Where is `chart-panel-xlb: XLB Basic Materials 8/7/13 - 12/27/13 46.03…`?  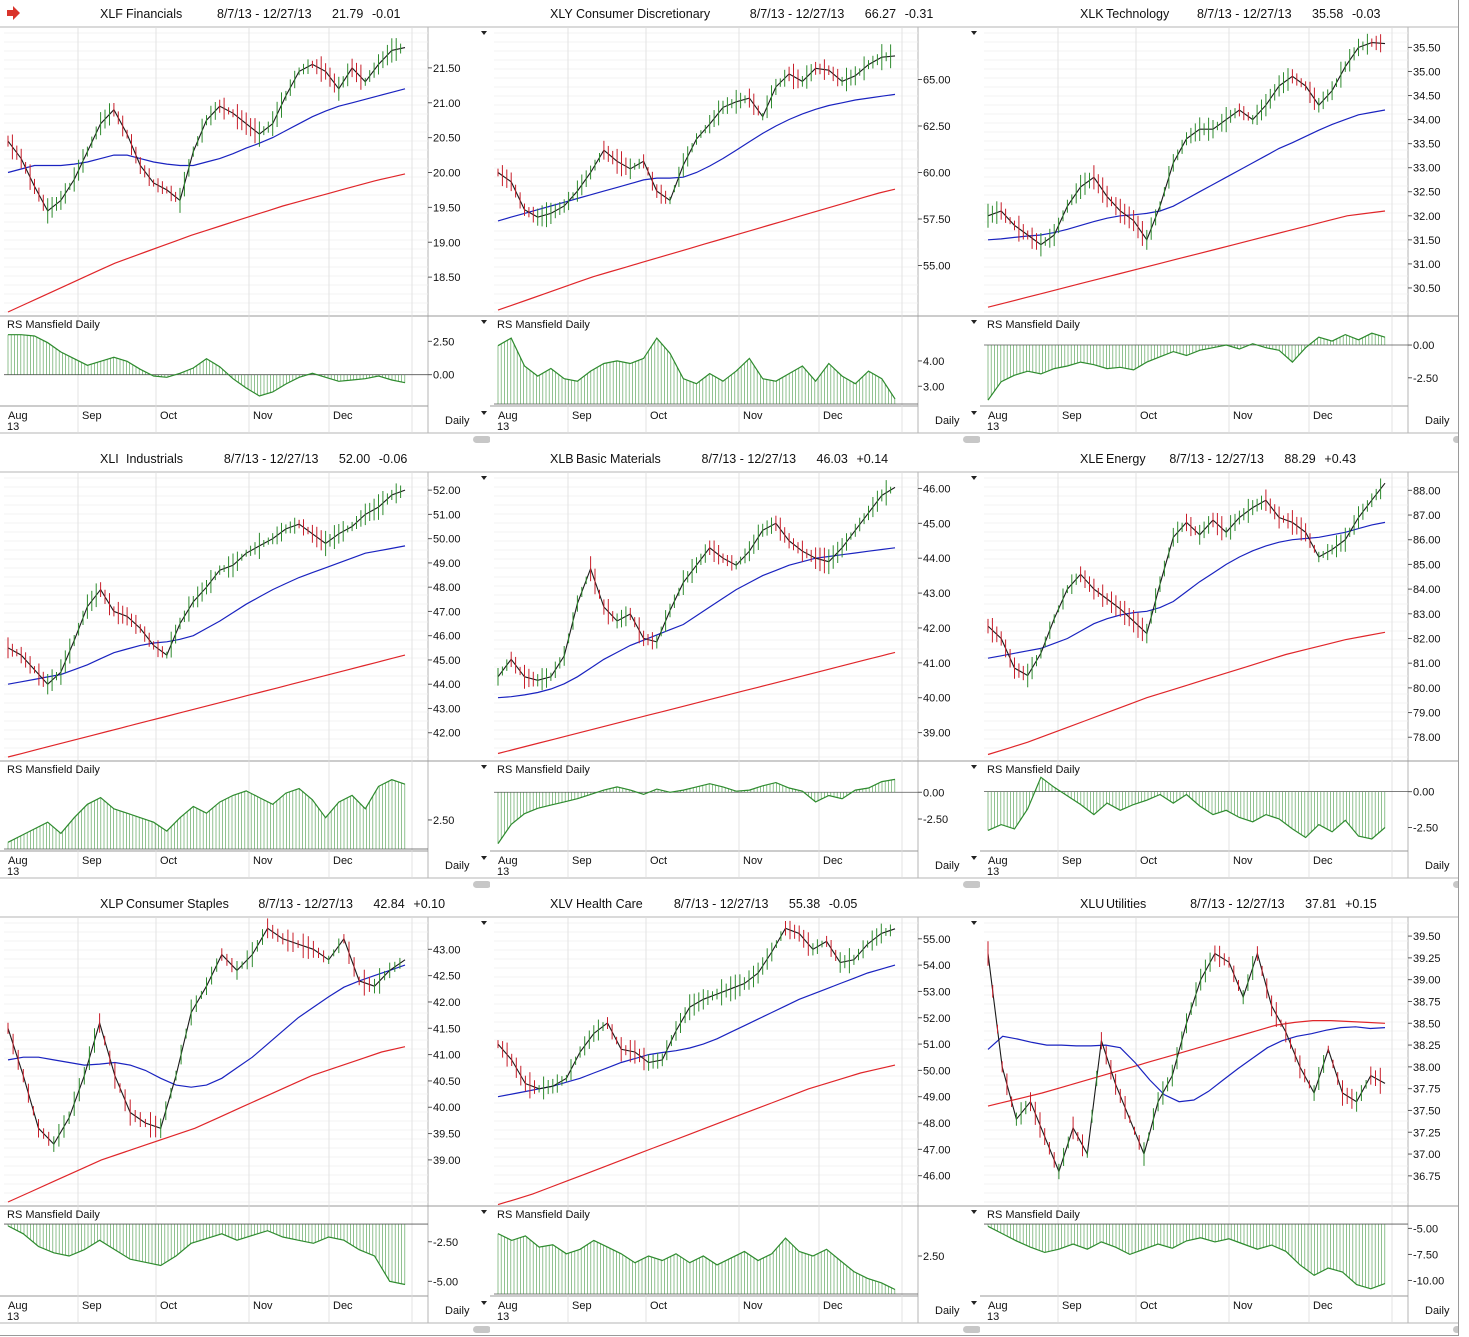 chart-panel-xlb: XLB Basic Materials 8/7/13 - 12/27/13 46.03… is located at coordinates (735, 668).